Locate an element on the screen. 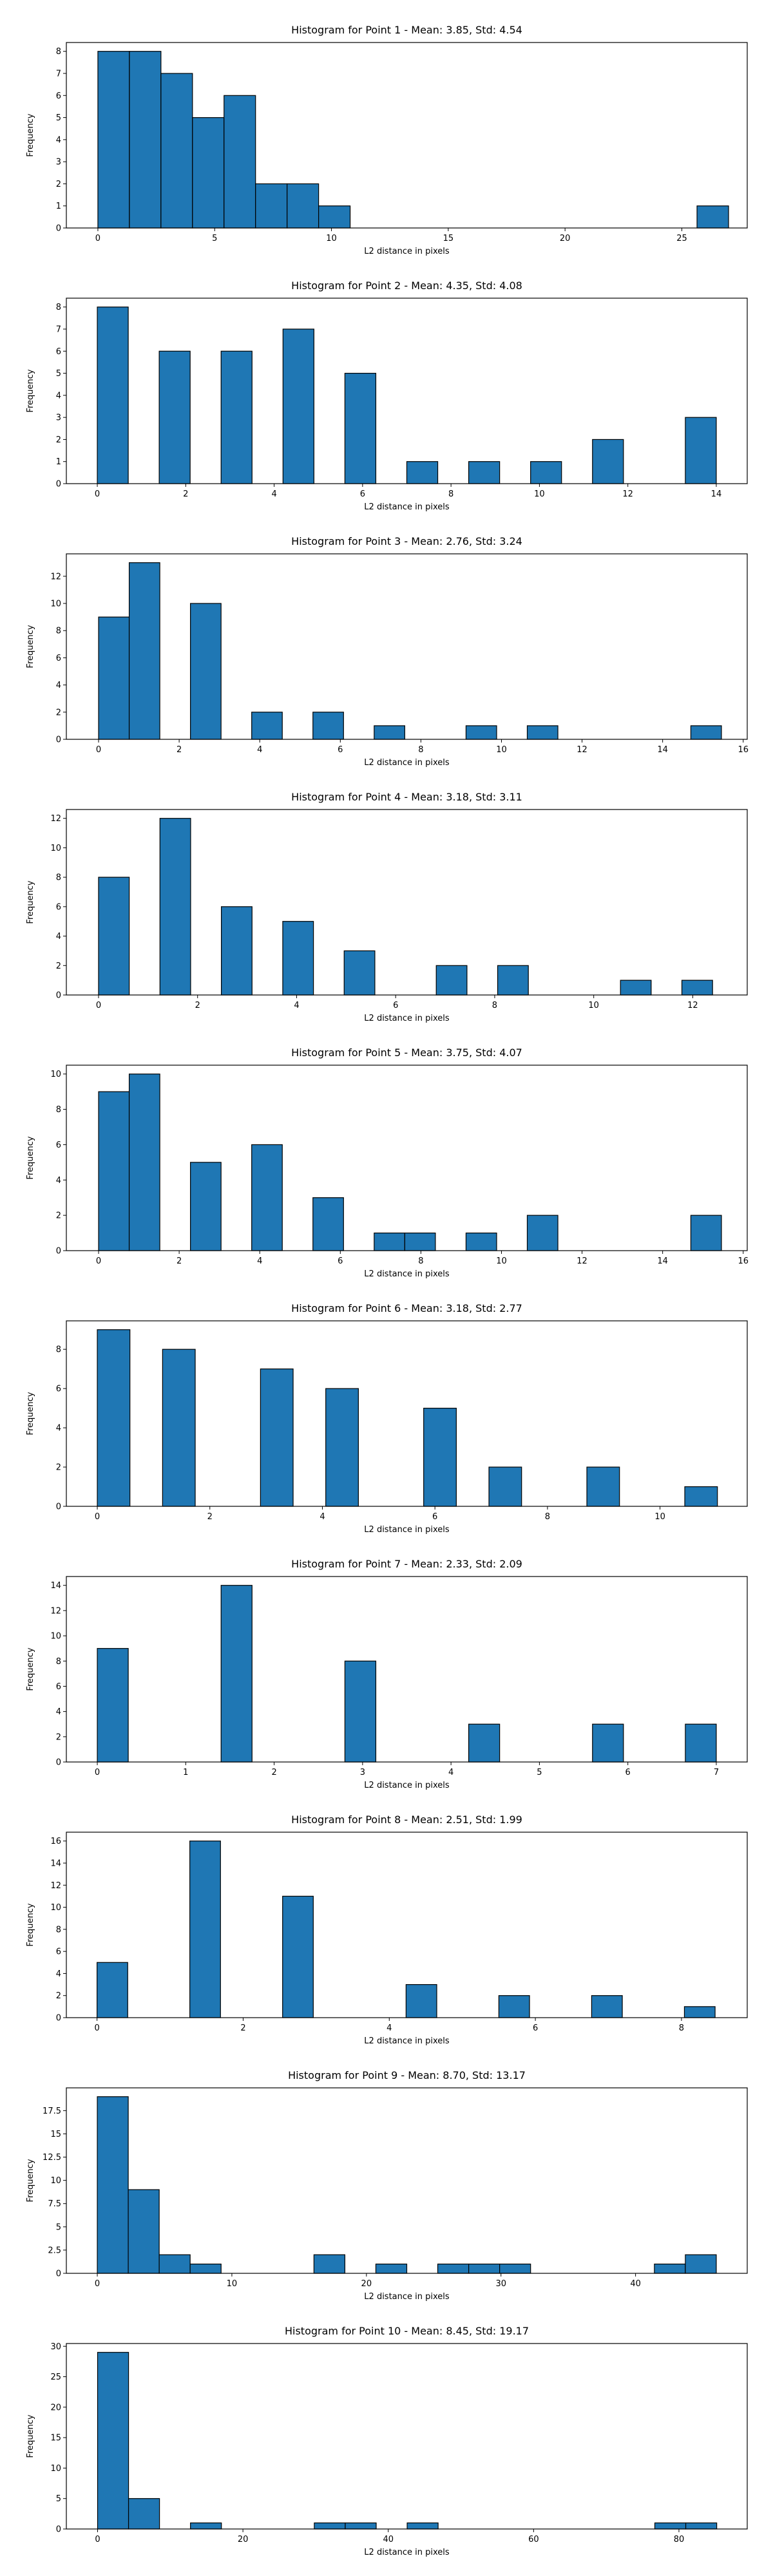  x-tick-label: 6 is located at coordinates (340, 750).